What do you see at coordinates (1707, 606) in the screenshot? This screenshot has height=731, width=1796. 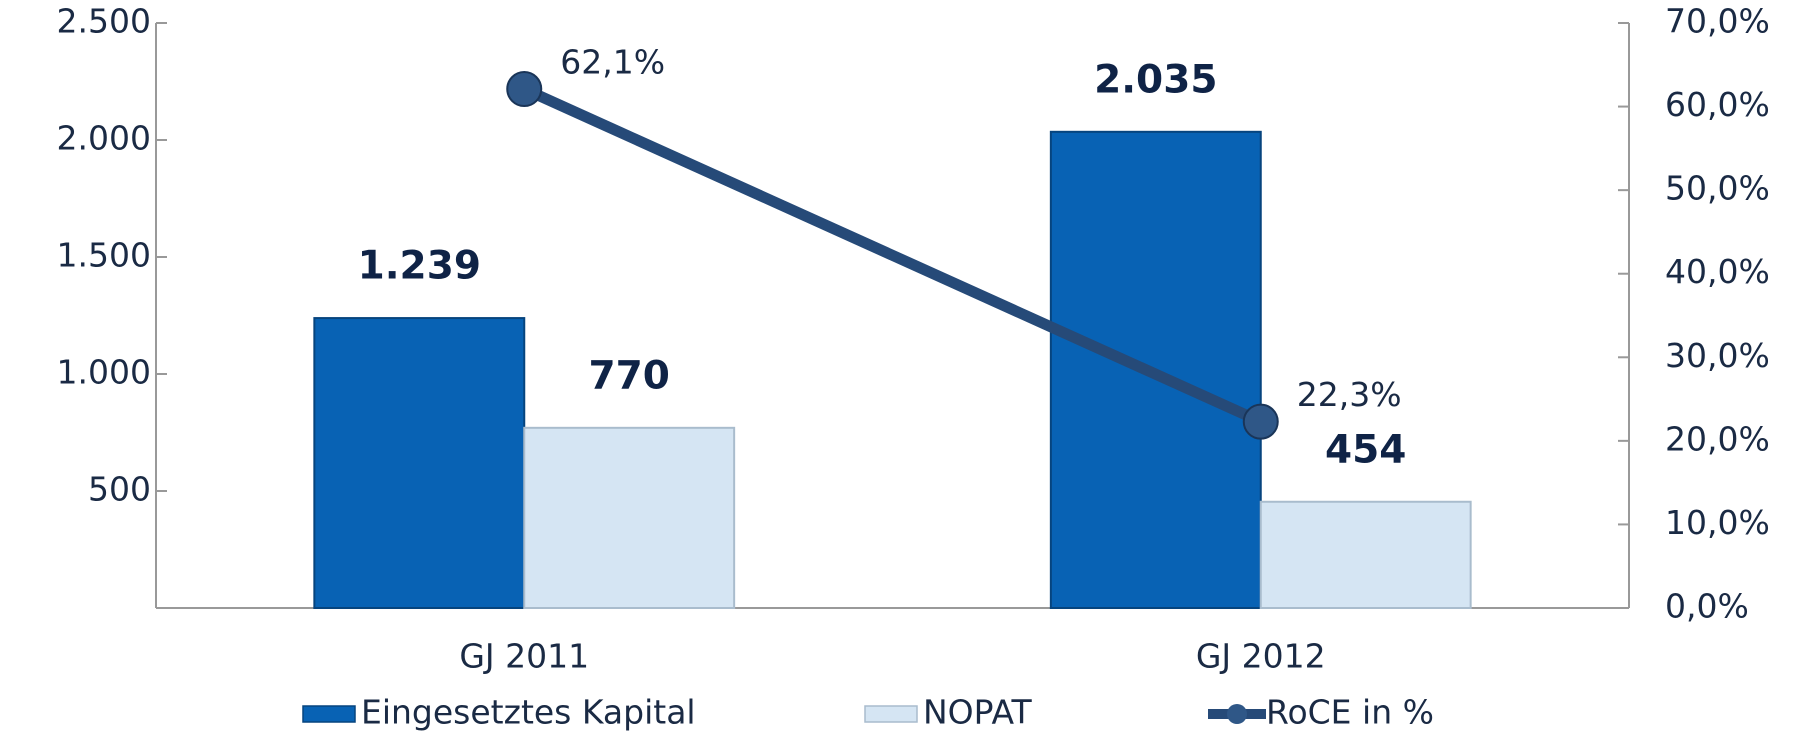 I see `y2-tick-label: 0,0%` at bounding box center [1707, 606].